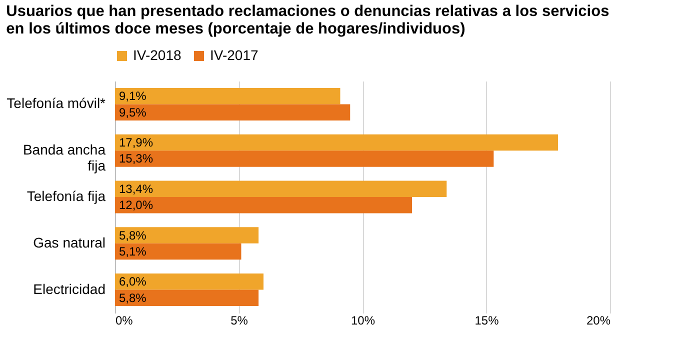  What do you see at coordinates (133, 112) in the screenshot?
I see `data-label: 9,5%` at bounding box center [133, 112].